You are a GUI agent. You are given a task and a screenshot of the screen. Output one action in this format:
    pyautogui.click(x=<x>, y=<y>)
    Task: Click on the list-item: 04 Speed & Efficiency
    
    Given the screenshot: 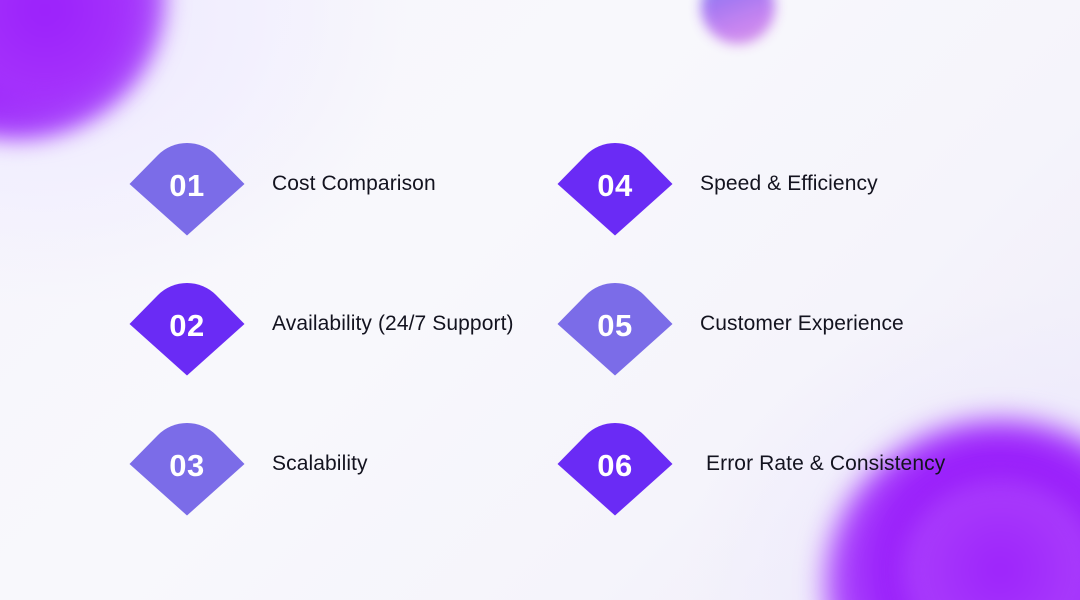 What is the action you would take?
    pyautogui.click(x=750, y=184)
    